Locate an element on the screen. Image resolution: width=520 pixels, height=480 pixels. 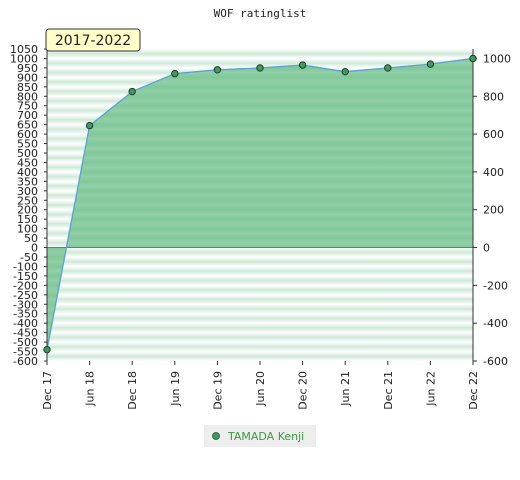
right-tick-label: 800 is located at coordinates (493, 96).